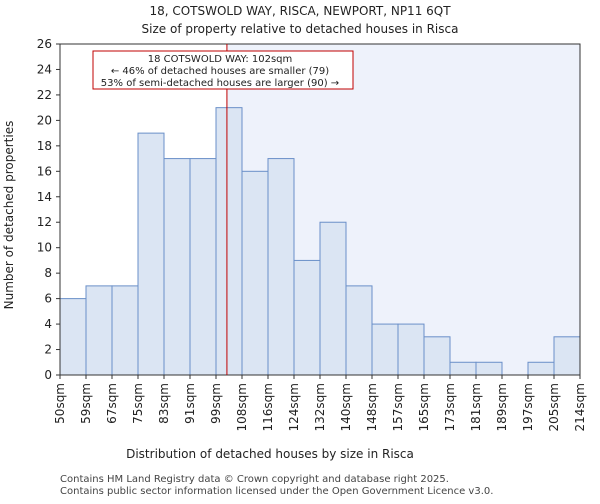 The width and height of the screenshot is (600, 504). Describe the element at coordinates (112, 403) in the screenshot. I see `x-tick-label: 67sqm` at that location.